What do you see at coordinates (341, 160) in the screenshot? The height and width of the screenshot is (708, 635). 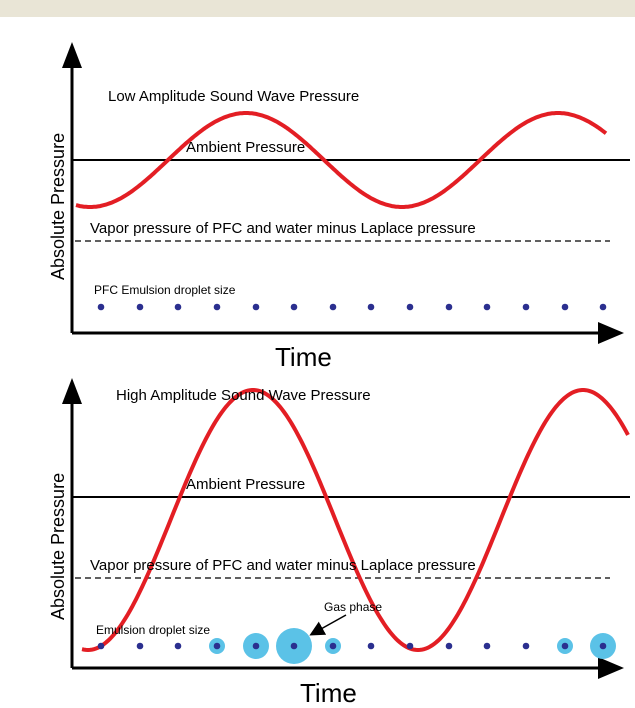 I see `sound-wave-low` at bounding box center [341, 160].